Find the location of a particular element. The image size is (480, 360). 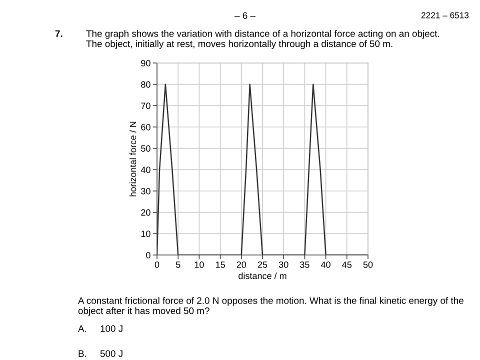

x-axis-title: distance / m is located at coordinates (262, 276).